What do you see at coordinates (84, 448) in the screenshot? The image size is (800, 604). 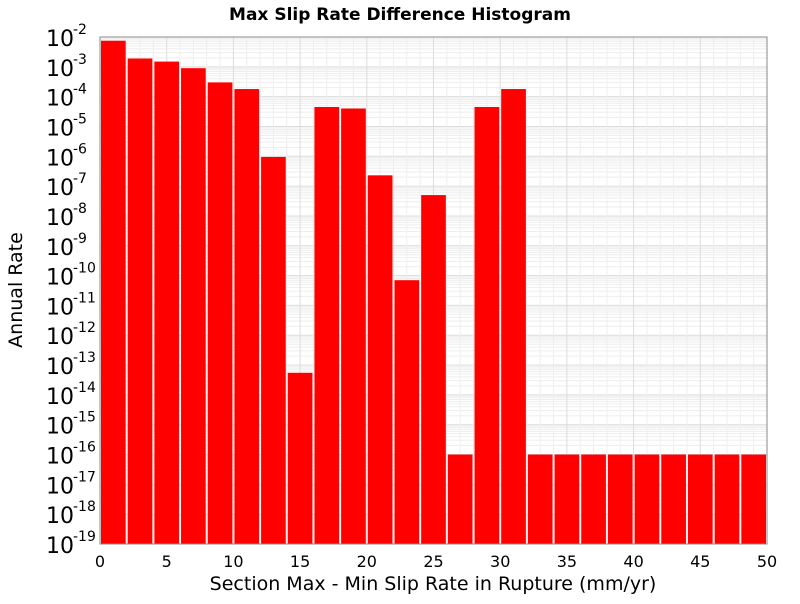 I see `y-tick-exponent: -16` at bounding box center [84, 448].